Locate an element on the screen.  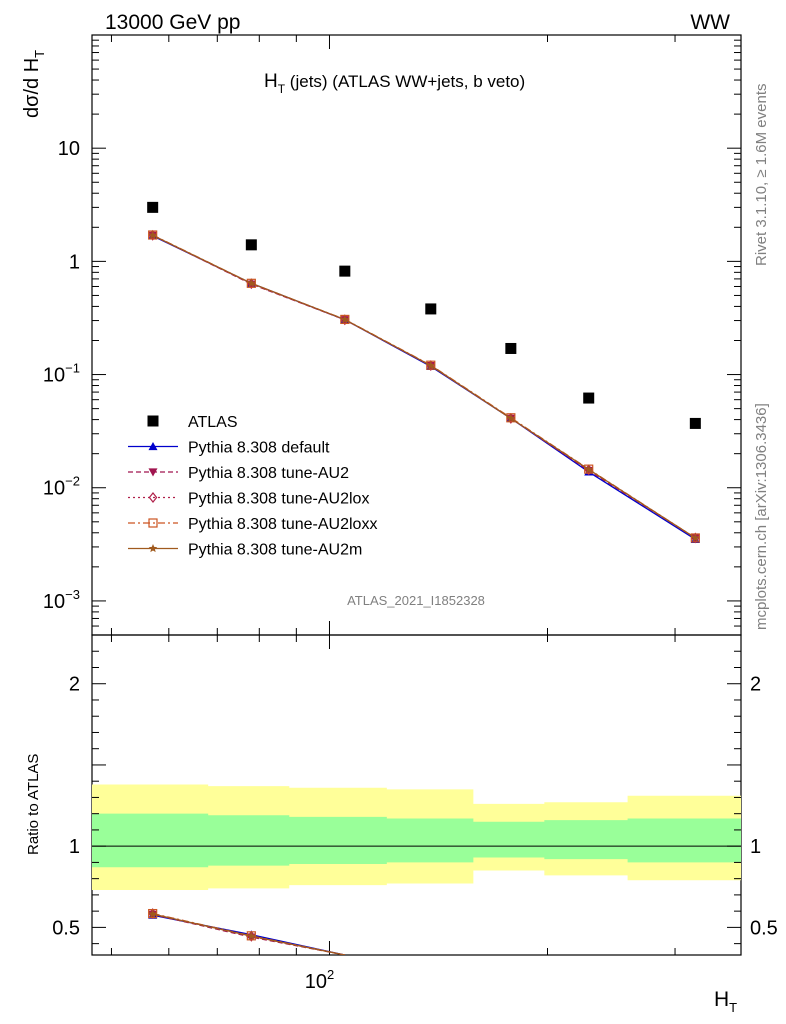
legend-marker-pythia-8-308-tune-au2 is located at coordinates (153, 472).